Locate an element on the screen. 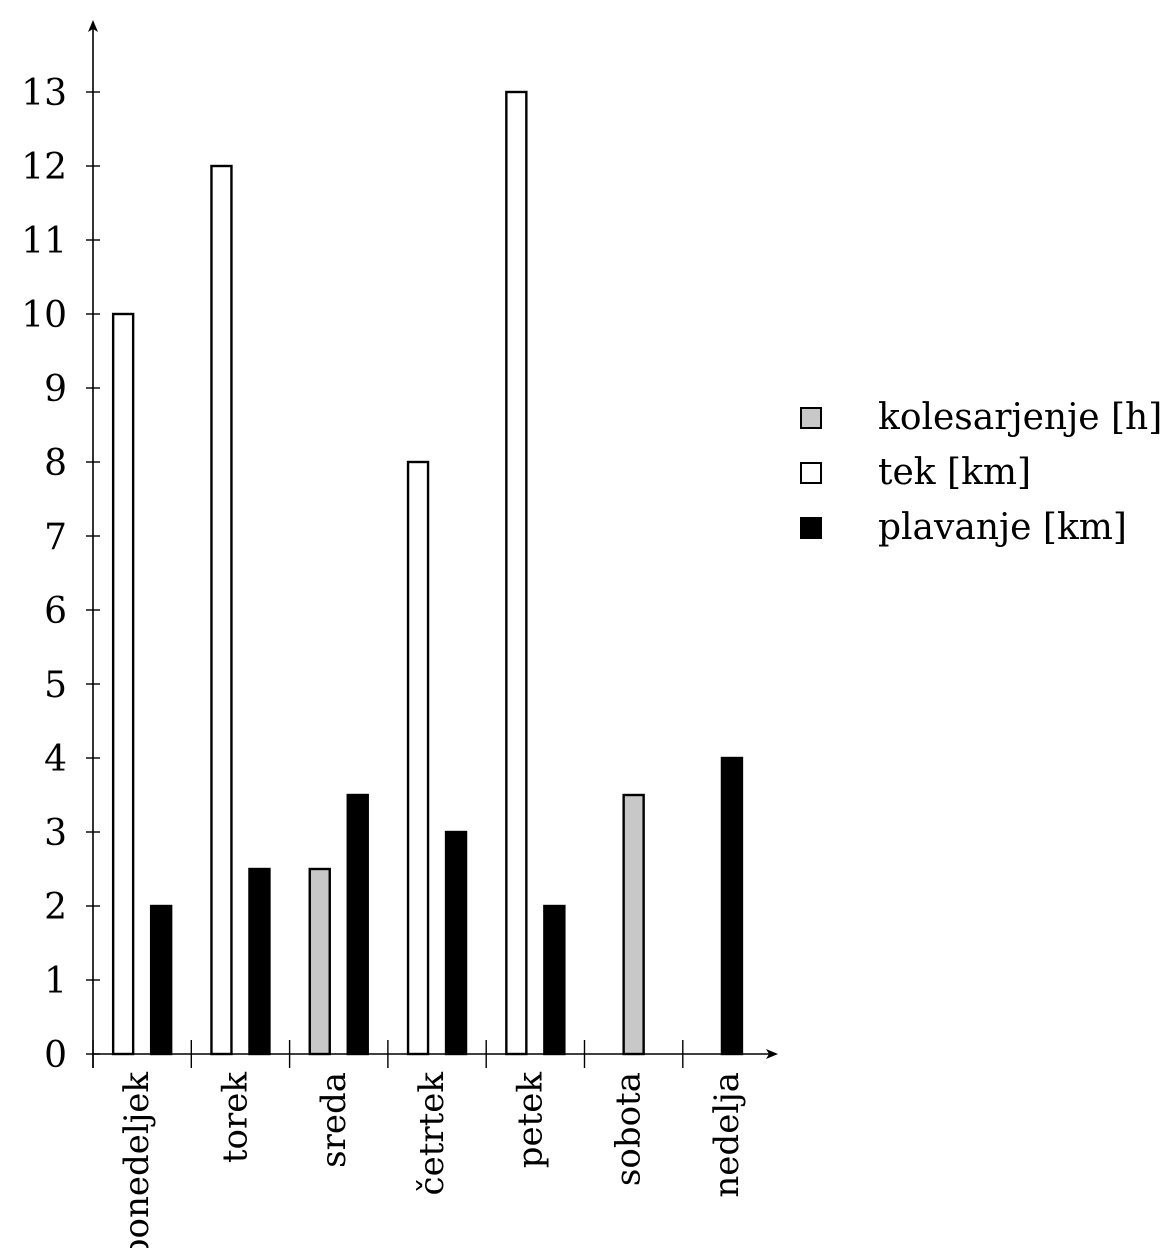 This screenshot has width=1174, height=1252. y-tick-label: 4 is located at coordinates (55, 759).